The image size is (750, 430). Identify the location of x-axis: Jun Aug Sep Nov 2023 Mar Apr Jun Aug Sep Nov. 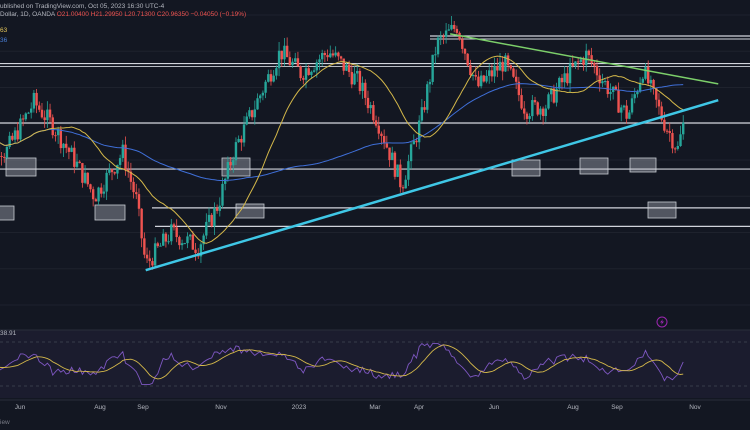
(375, 405).